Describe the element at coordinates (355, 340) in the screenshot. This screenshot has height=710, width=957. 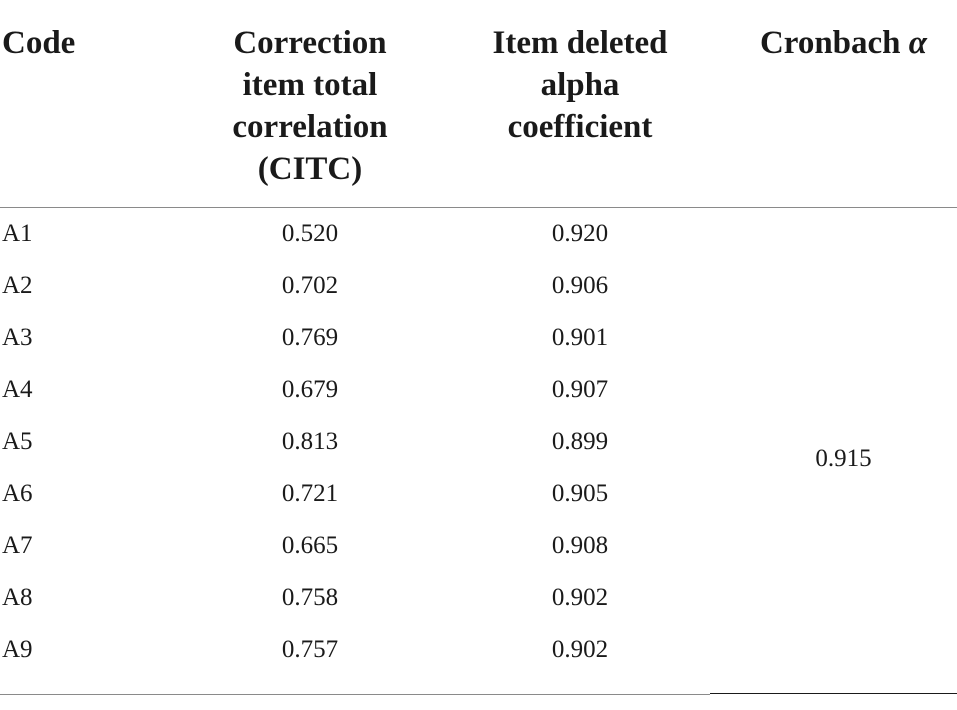
I see `table-row: A3 0.769 0.901` at that location.